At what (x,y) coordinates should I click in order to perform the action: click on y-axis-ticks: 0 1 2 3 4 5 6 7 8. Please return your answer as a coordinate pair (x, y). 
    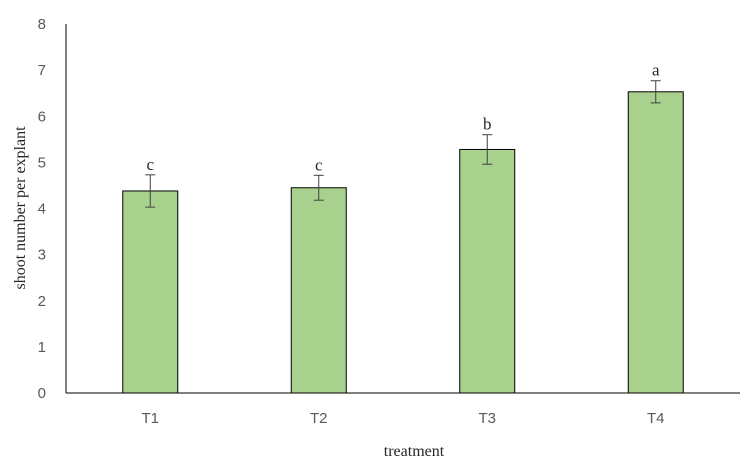
    Looking at the image, I should click on (42, 209).